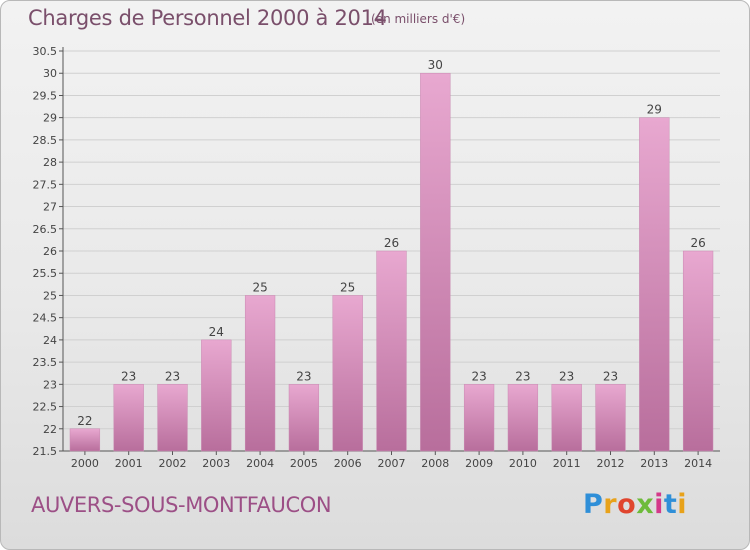  Describe the element at coordinates (45, 362) in the screenshot. I see `y-tick-label: 23.5` at that location.